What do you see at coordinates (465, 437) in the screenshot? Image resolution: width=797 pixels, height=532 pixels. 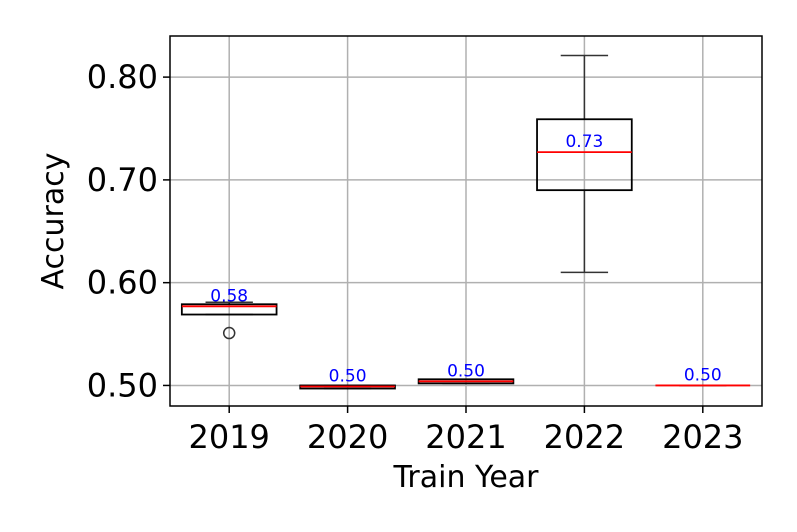 I see `x-tick-label: 2021` at bounding box center [465, 437].